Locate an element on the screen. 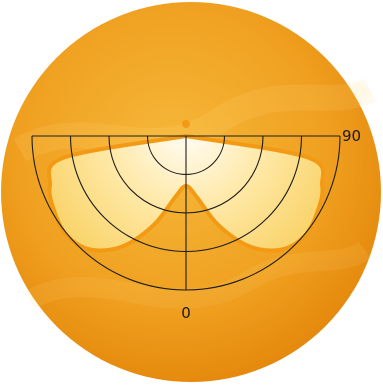  curve-apex-marker is located at coordinates (186, 124).